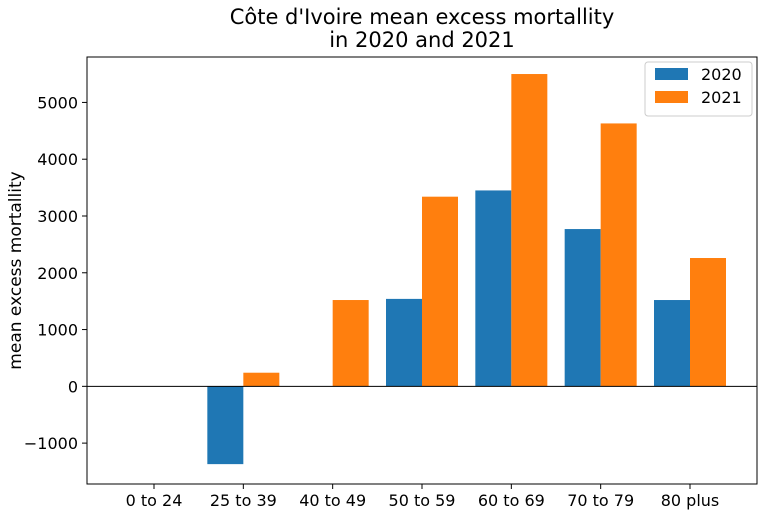 This screenshot has width=763, height=515. Describe the element at coordinates (16, 270) in the screenshot. I see `y-axis-label: mean excess mortallity` at that location.